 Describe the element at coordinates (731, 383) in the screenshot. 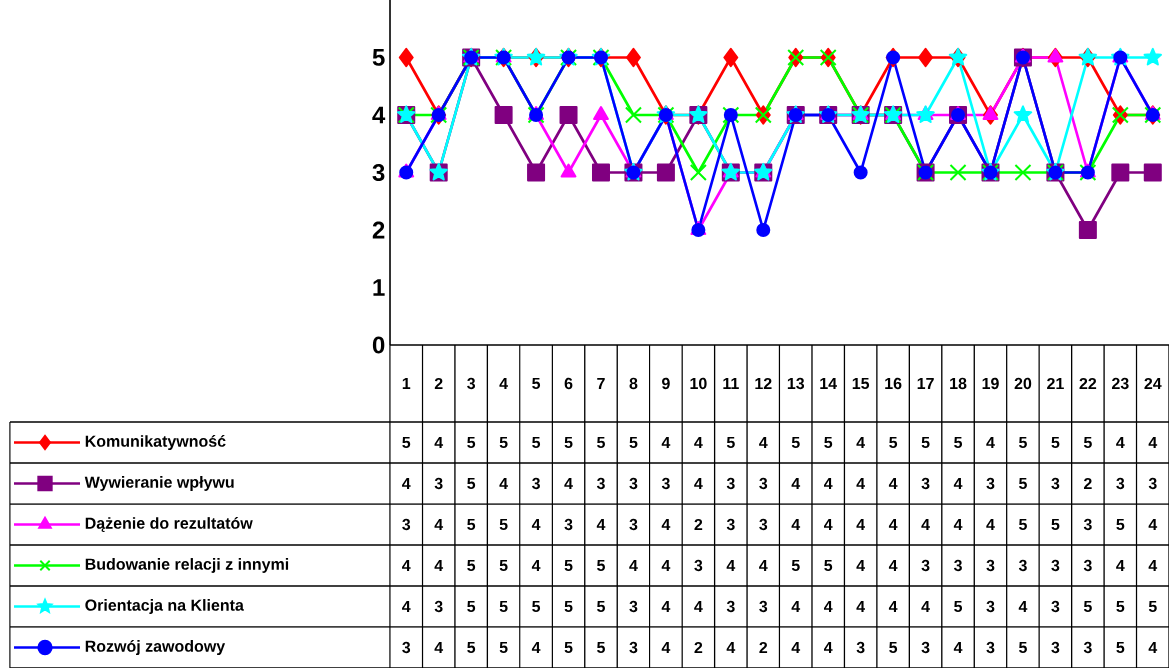

I see `x-tick-label: 11` at that location.